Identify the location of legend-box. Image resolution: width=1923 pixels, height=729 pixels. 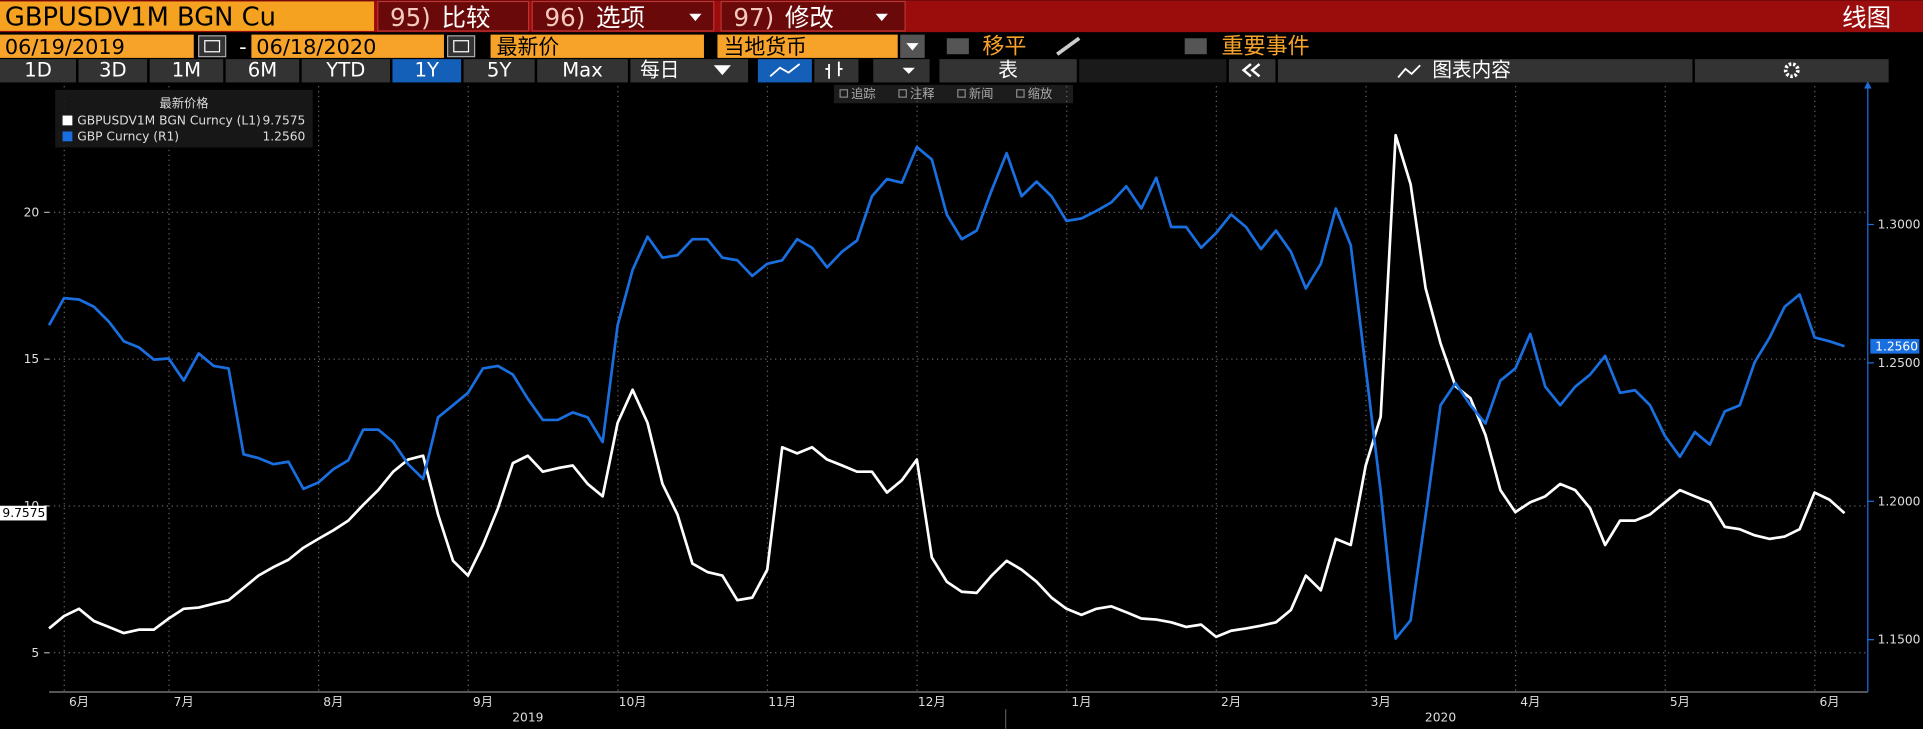
(184, 118).